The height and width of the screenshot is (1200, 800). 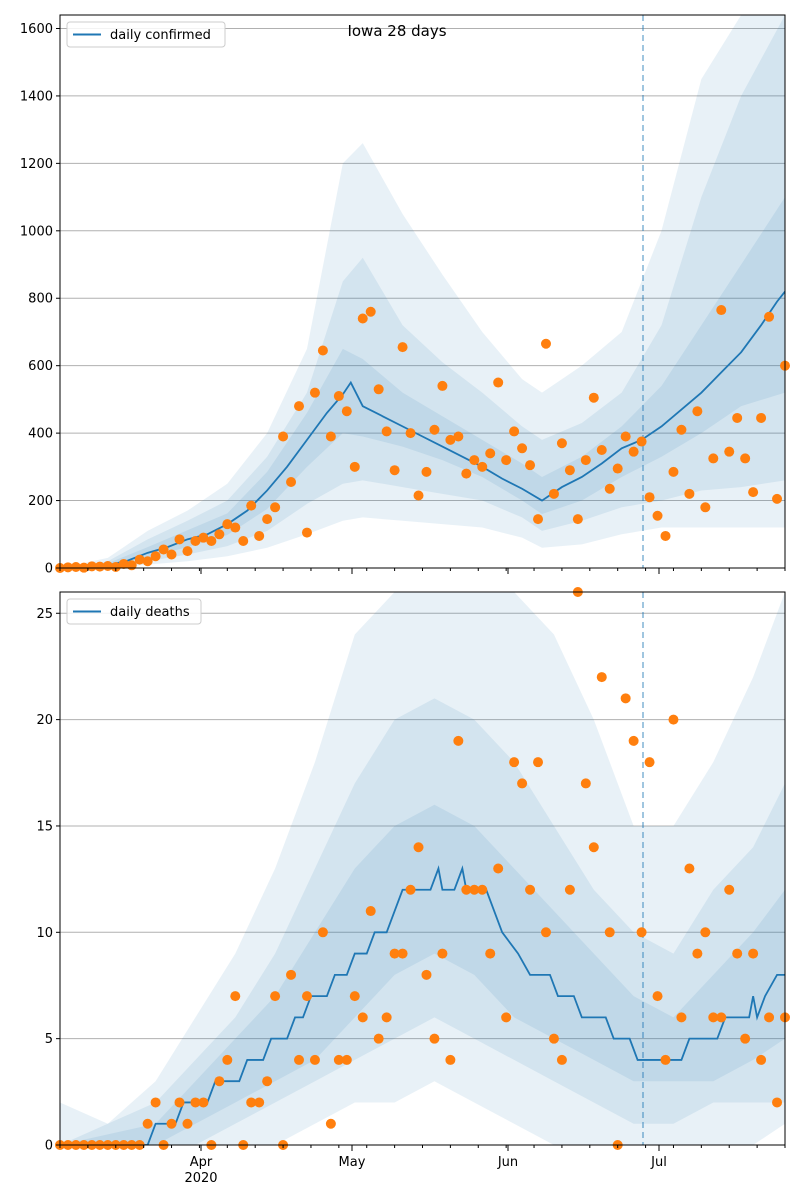 I want to click on legend-label: daily deaths, so click(x=150, y=612).